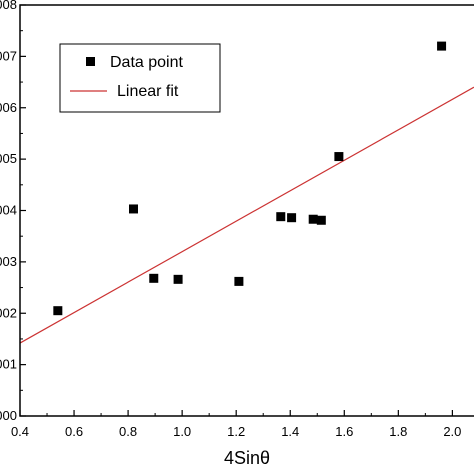  I want to click on legend-marker-data-point, so click(90, 61).